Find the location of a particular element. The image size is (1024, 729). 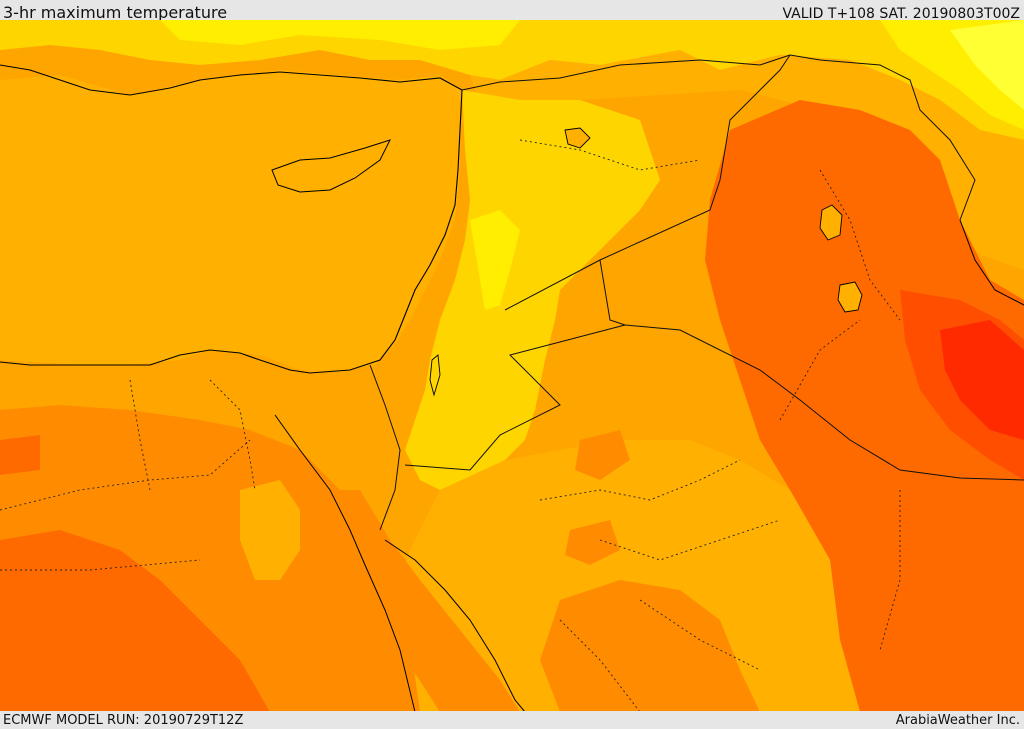

band-northeast-light is located at coordinates (987, 65).